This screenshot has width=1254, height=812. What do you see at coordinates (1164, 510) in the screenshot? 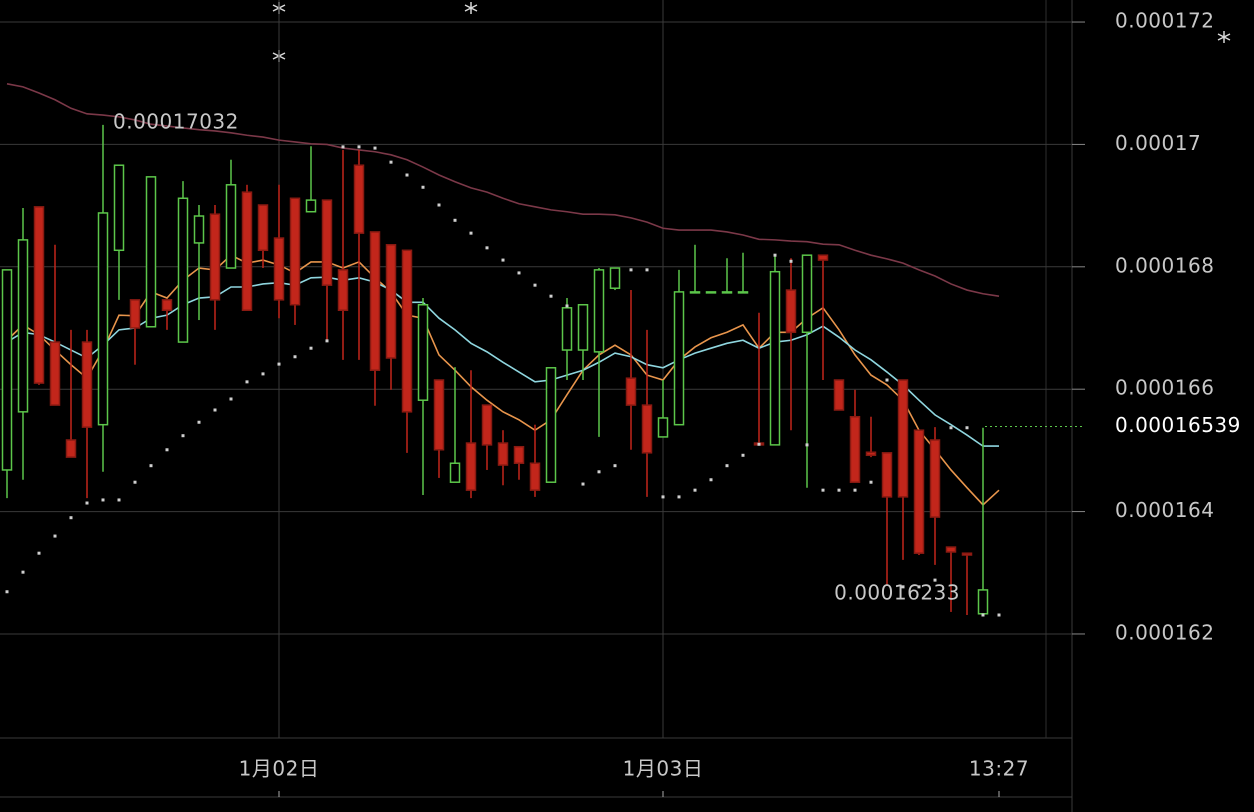
I see `y-tick-label: 0.000164` at bounding box center [1164, 510].